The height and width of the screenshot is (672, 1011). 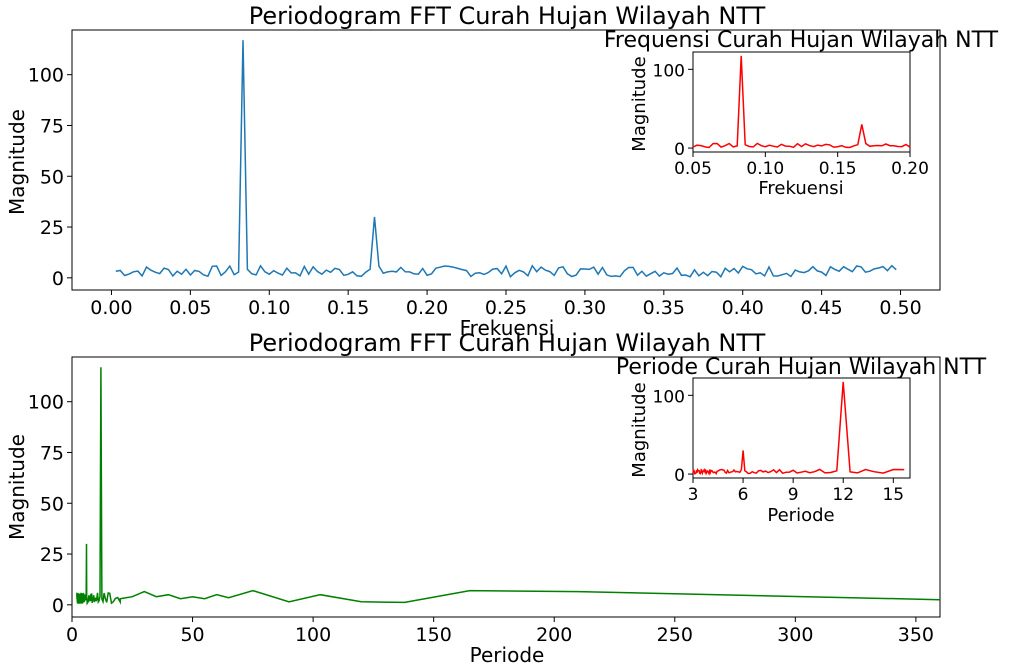 I want to click on chart_data.0.inset-x-tick-label: 0.15, so click(x=838, y=169).